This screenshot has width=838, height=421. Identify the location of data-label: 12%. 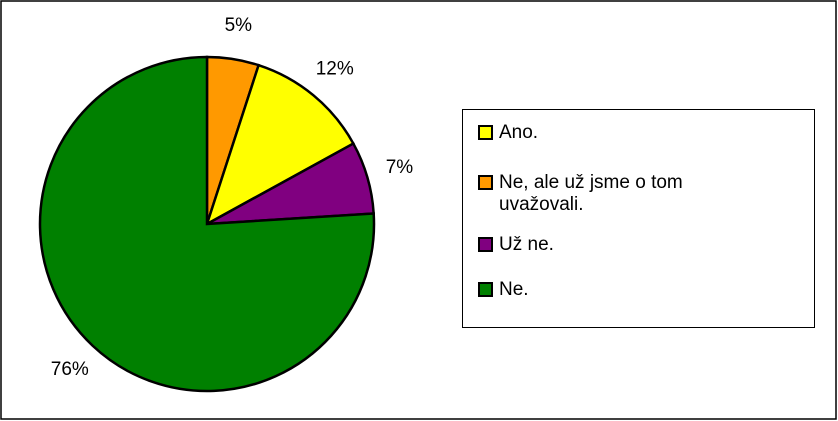
(335, 69).